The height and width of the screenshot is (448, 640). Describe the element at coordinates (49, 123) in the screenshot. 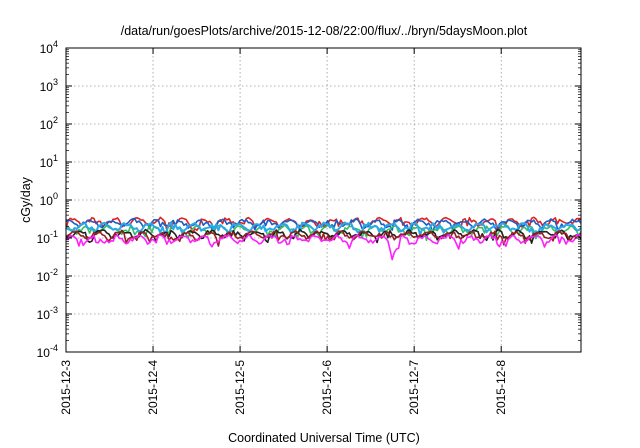

I see `y-tick-label: 10²` at that location.